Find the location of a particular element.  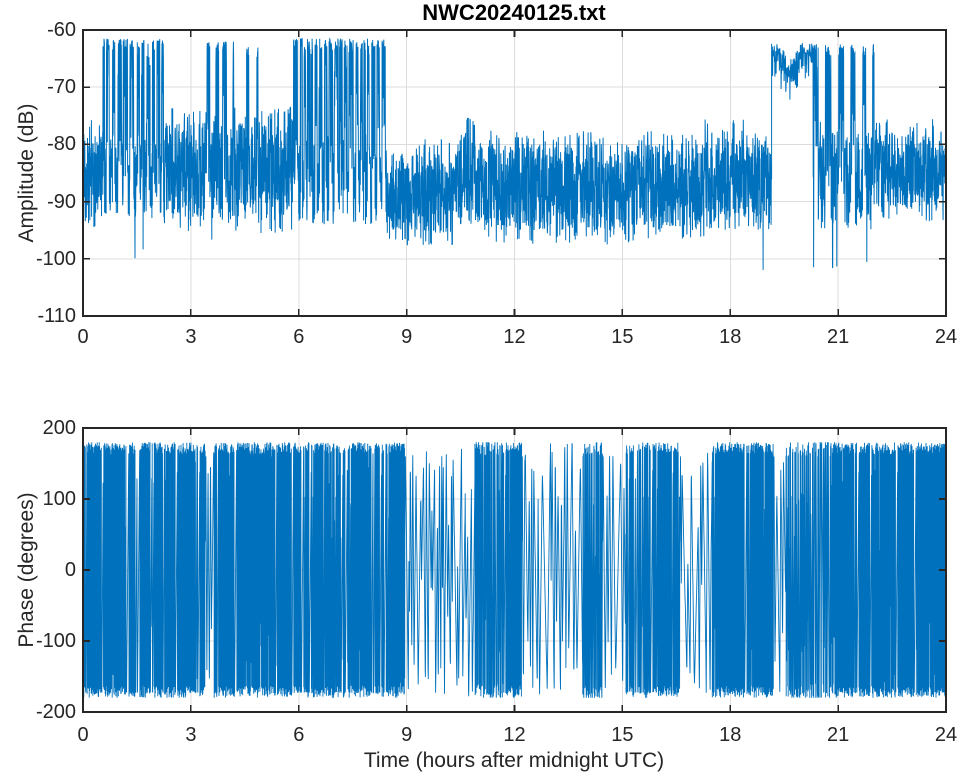

phase-y-axis-label: Phase (degrees) is located at coordinates (26, 570).